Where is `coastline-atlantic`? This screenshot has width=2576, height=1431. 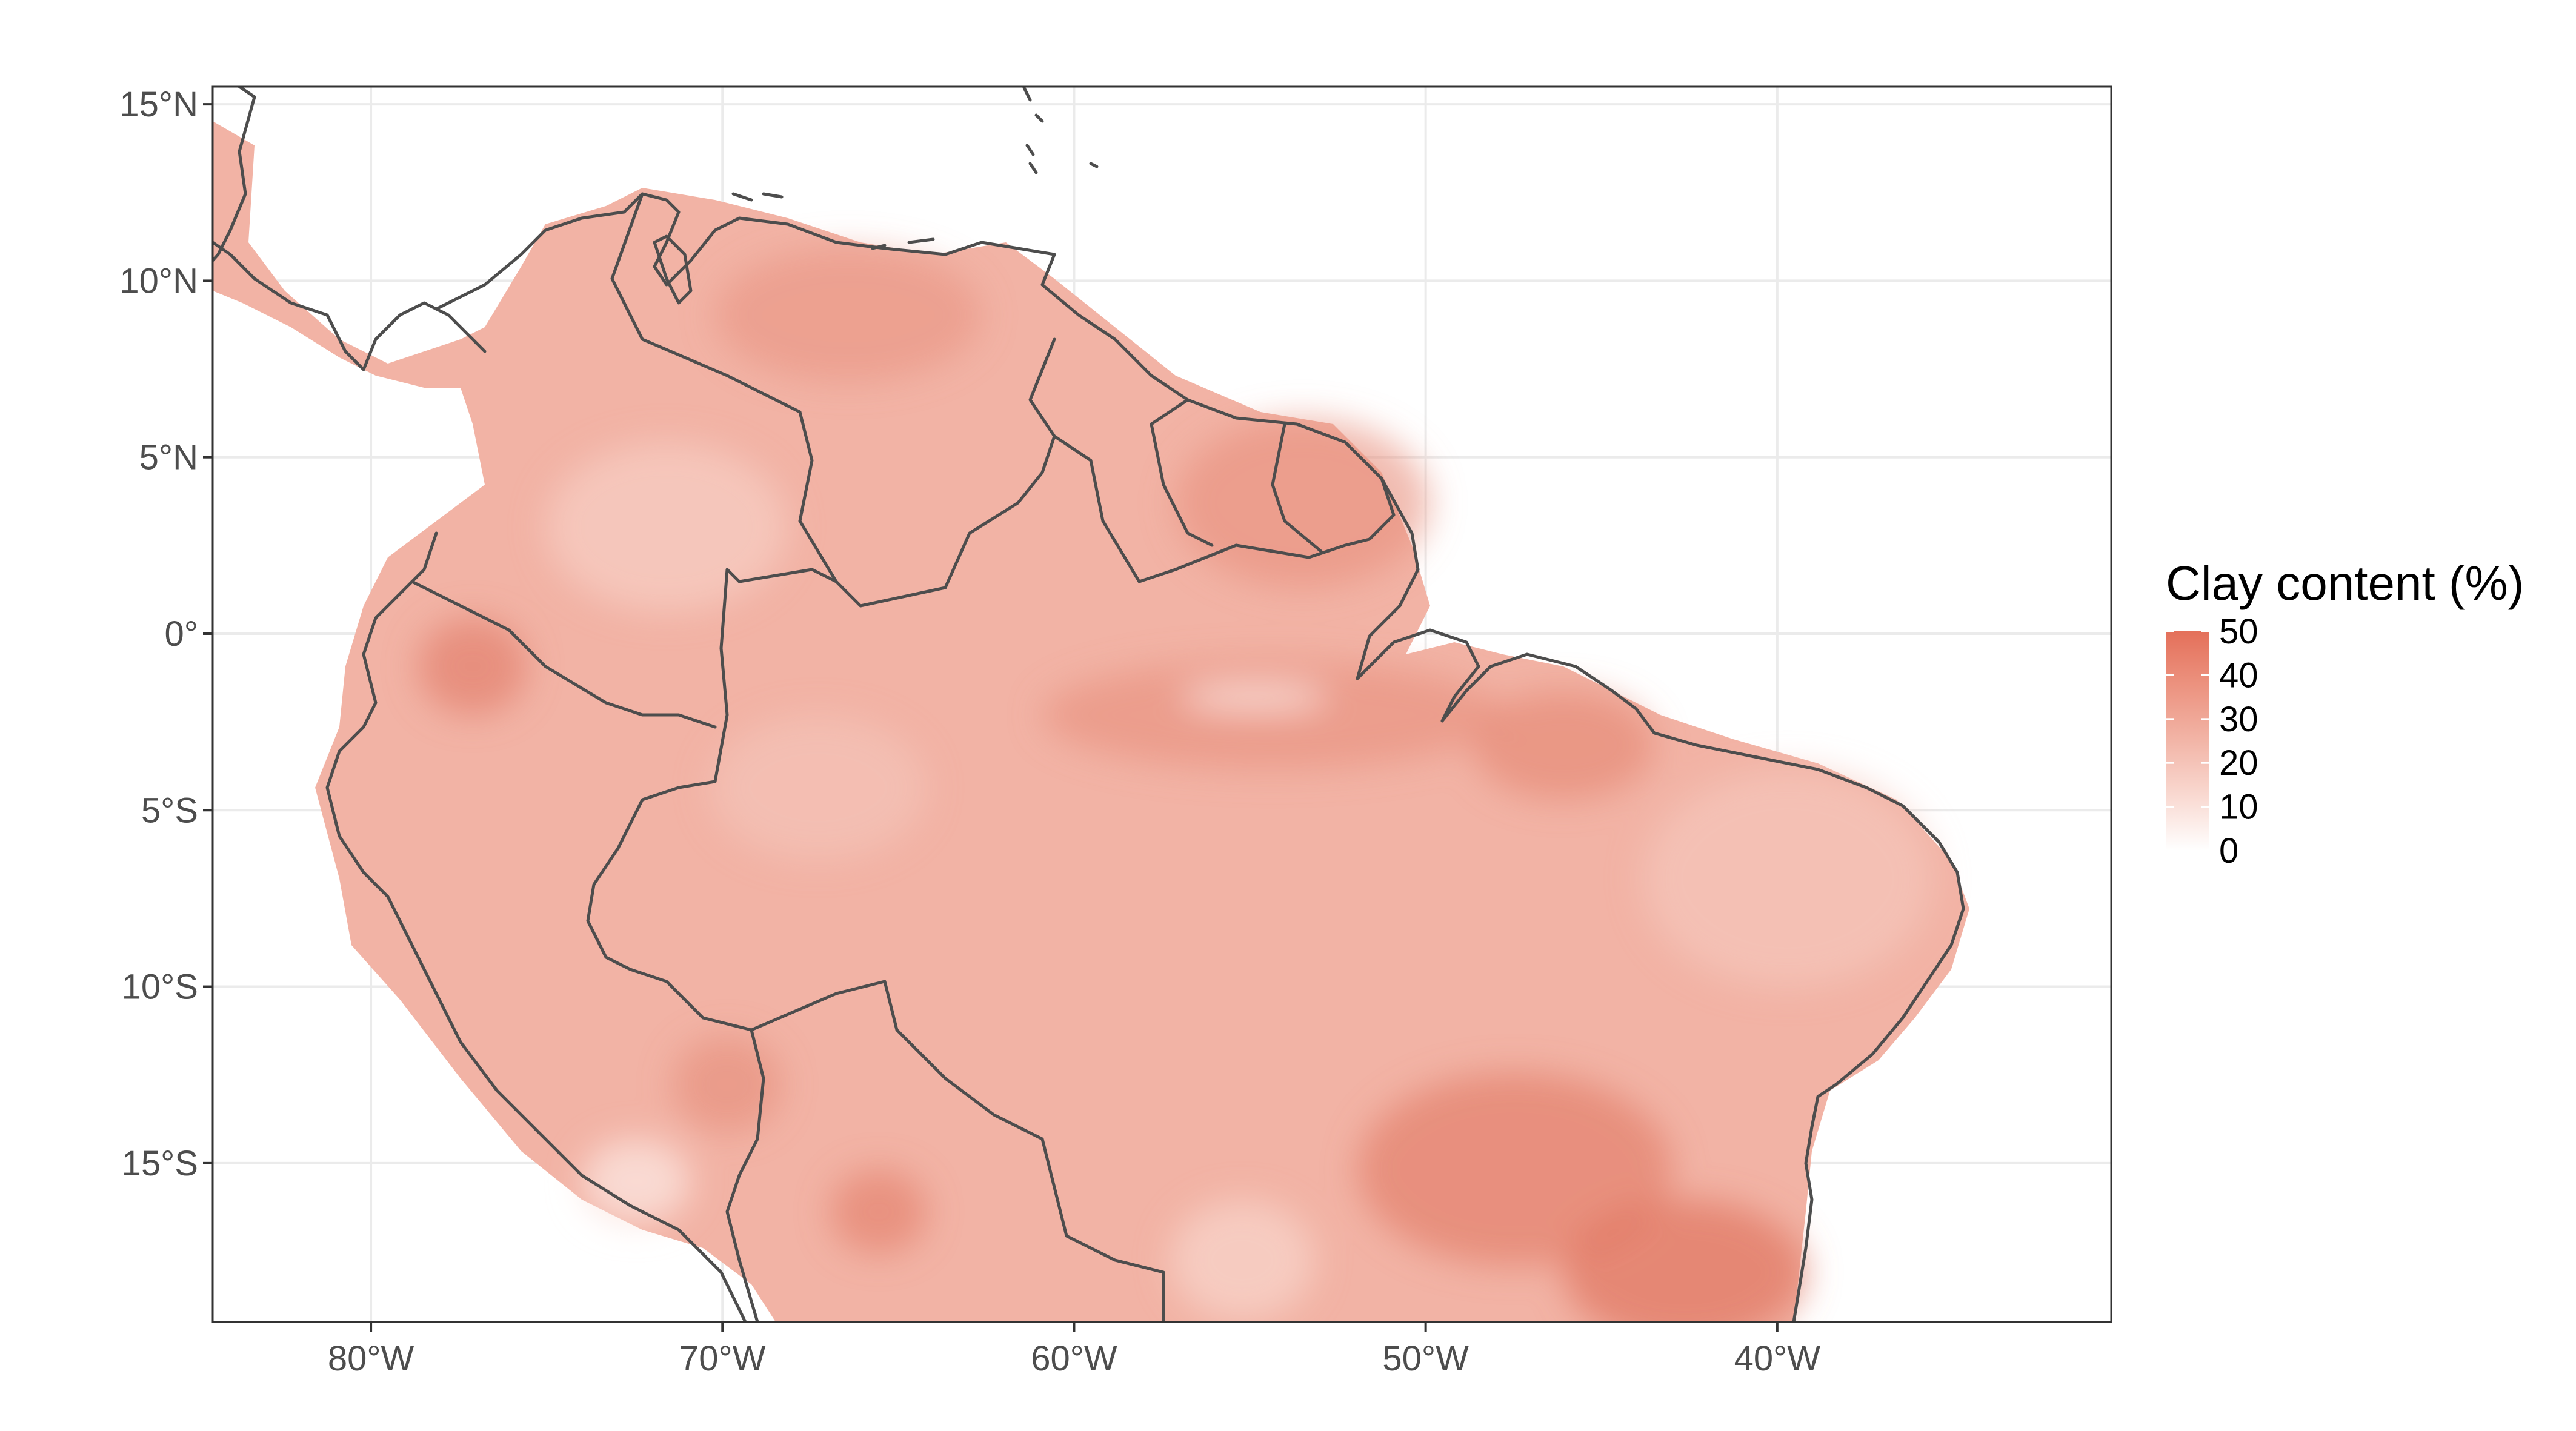
coastline-atlantic is located at coordinates (1660, 945).